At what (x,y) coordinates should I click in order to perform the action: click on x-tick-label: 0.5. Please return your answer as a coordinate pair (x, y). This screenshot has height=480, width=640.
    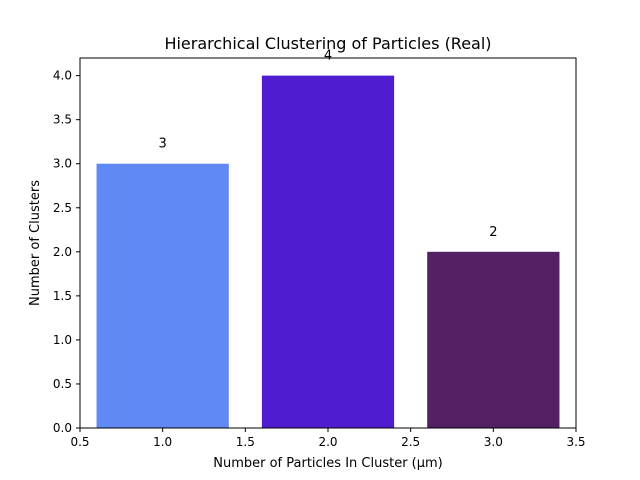
    Looking at the image, I should click on (79, 442).